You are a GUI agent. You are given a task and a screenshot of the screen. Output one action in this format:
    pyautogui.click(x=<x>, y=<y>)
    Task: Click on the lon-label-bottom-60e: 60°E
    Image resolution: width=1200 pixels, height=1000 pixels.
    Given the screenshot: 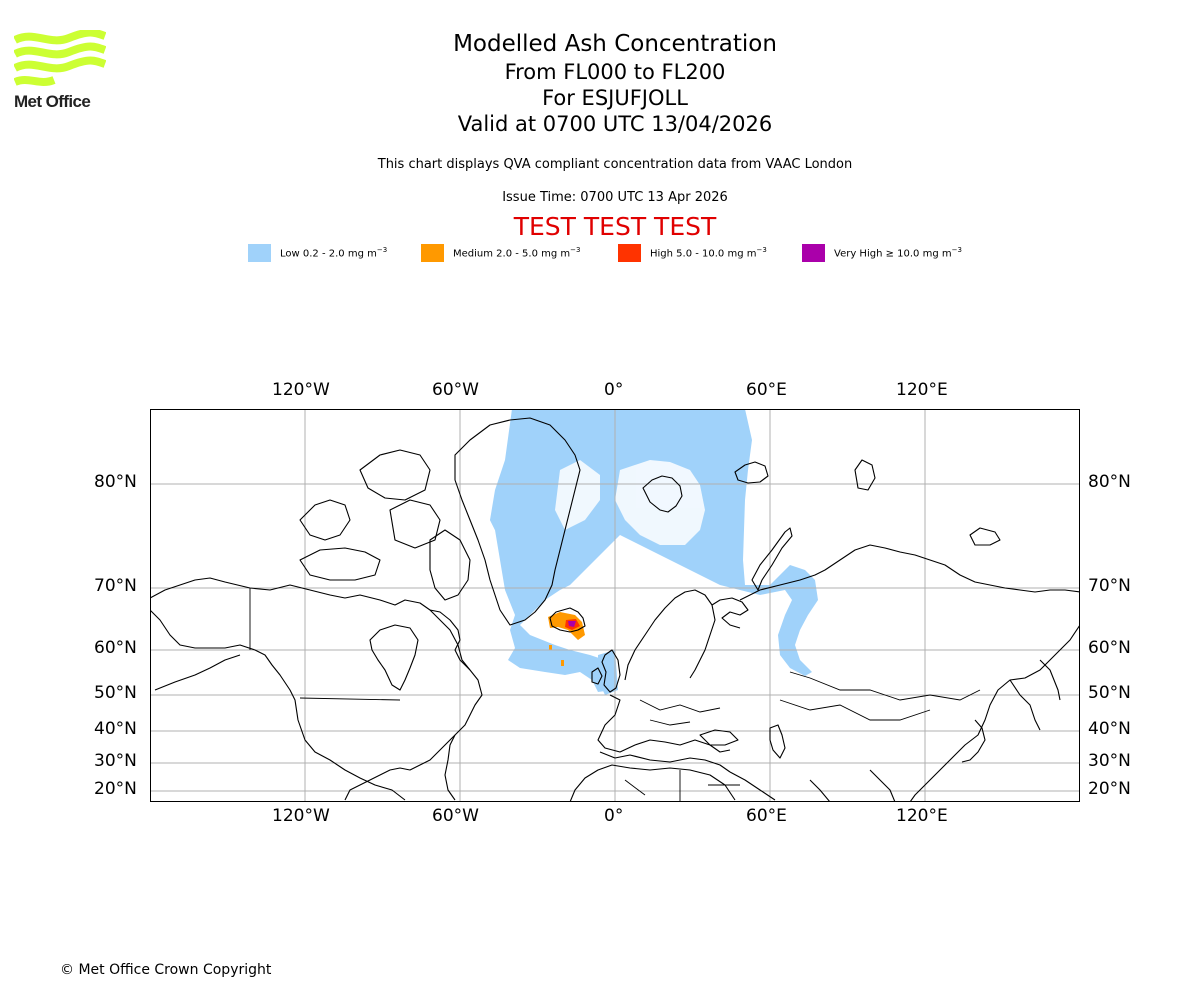 What is the action you would take?
    pyautogui.click(x=766, y=816)
    